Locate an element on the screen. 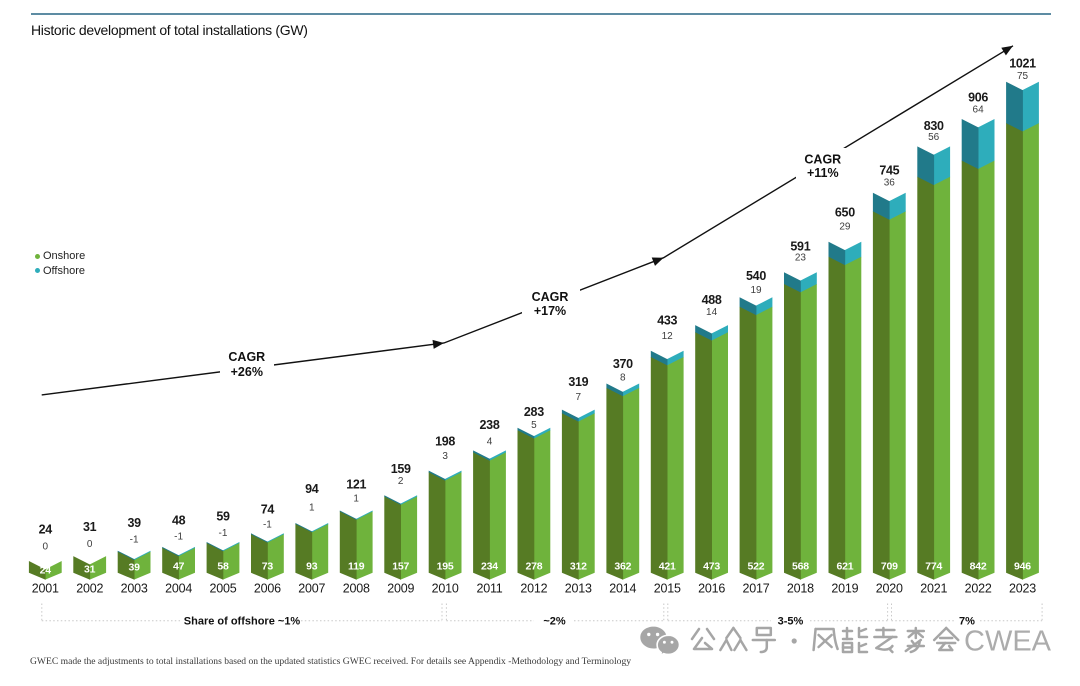 Image resolution: width=1080 pixels, height=686 pixels. svg-text: 319 is located at coordinates (578, 382).